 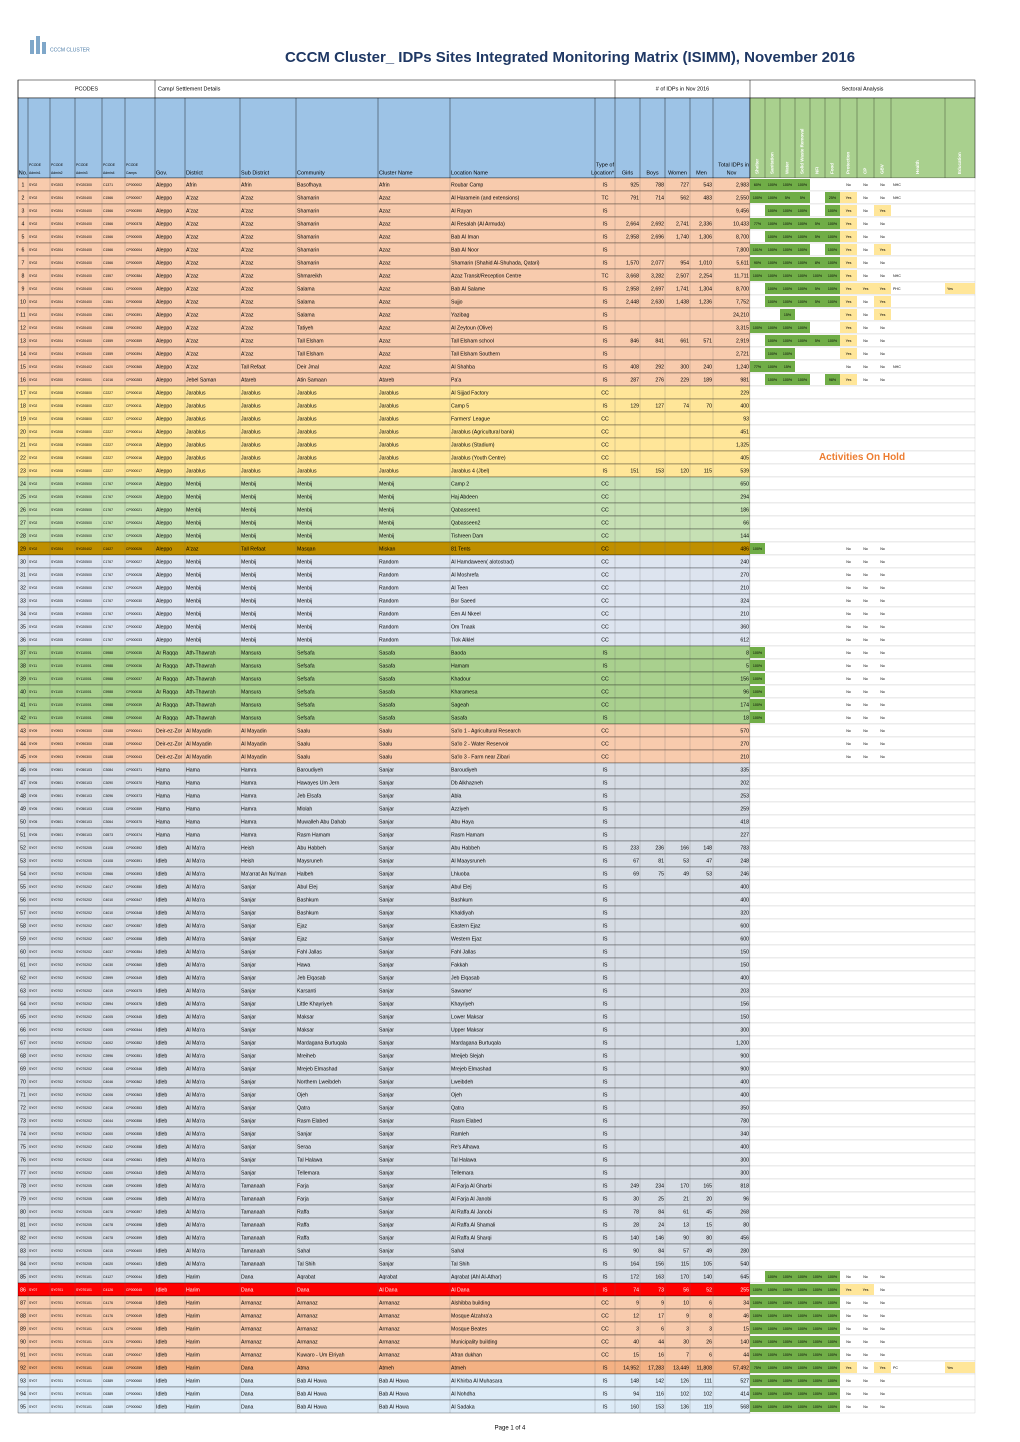 What do you see at coordinates (862, 457) in the screenshot?
I see `annotation: Activities On Hold` at bounding box center [862, 457].